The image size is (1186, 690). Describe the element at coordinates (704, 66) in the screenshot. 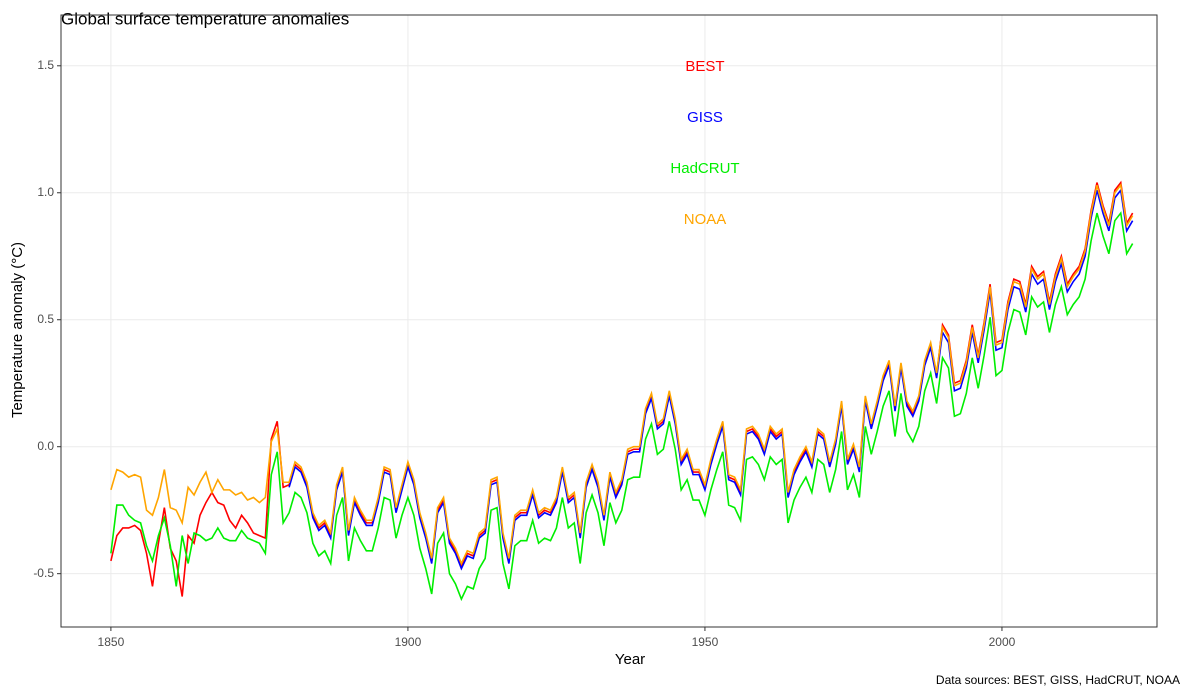

I see `legend-entry: BEST` at that location.